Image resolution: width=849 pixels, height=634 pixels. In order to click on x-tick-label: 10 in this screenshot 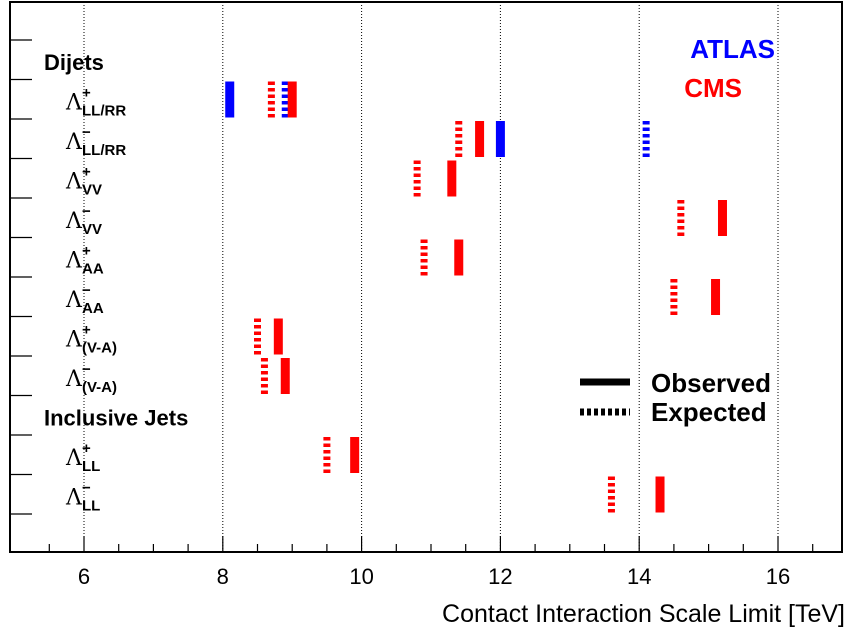, I will do `click(361, 576)`.